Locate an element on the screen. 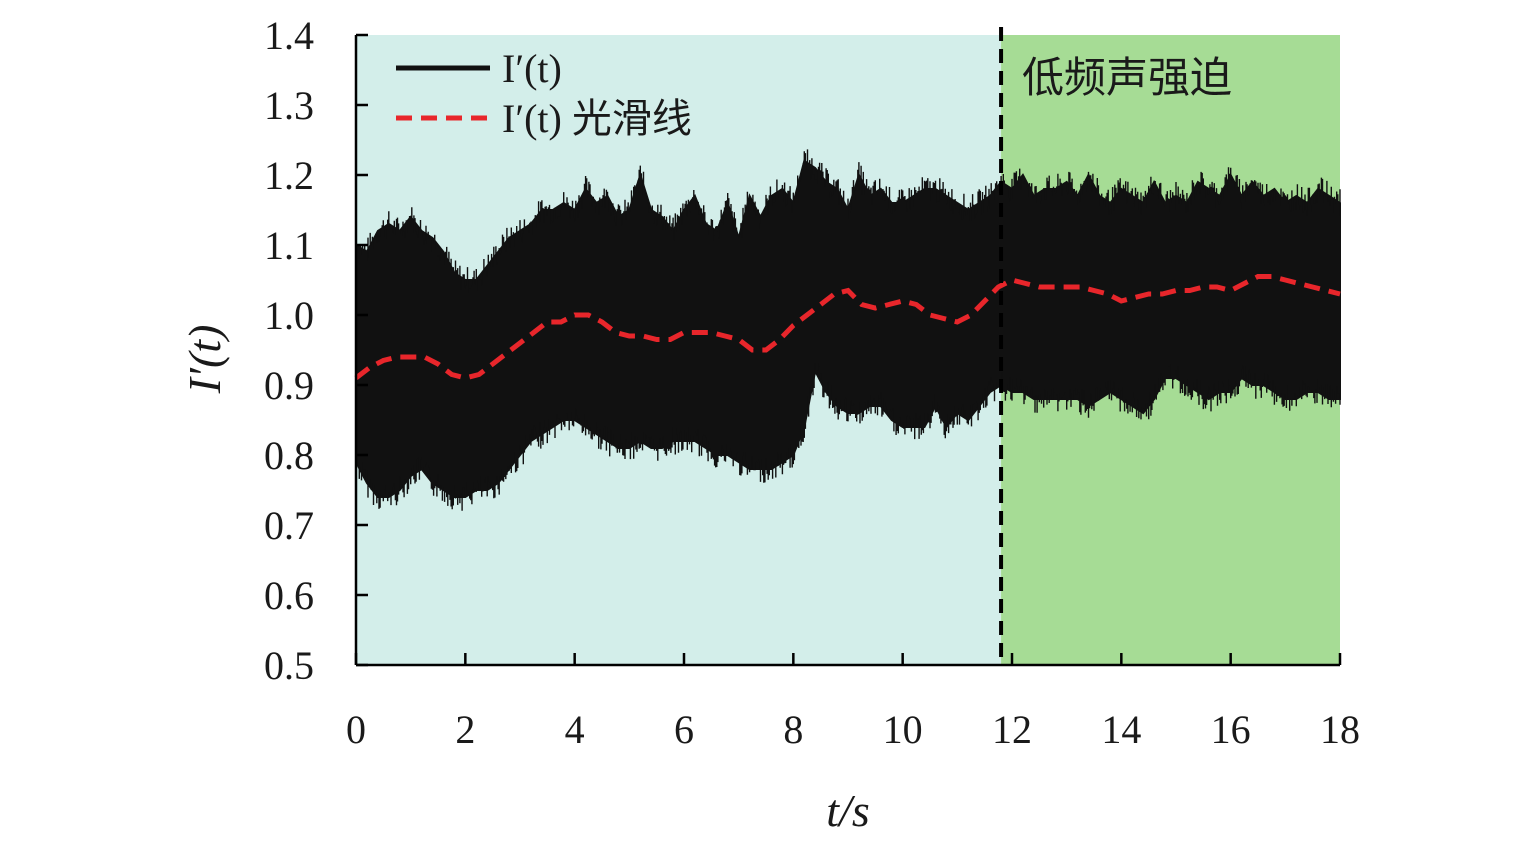 The height and width of the screenshot is (846, 1535). y-tick-label: 0.6 is located at coordinates (289, 595).